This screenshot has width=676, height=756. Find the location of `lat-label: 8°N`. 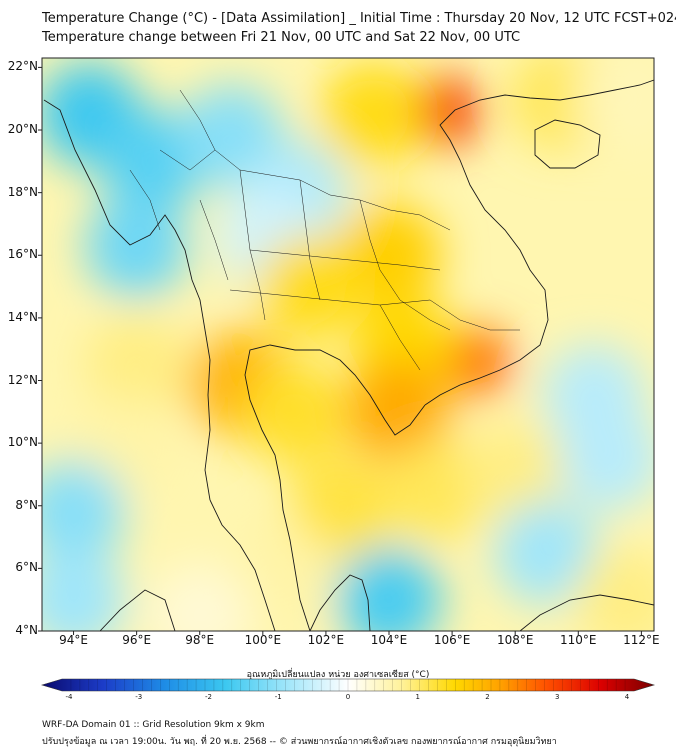

lat-label: 8°N is located at coordinates (26, 504).